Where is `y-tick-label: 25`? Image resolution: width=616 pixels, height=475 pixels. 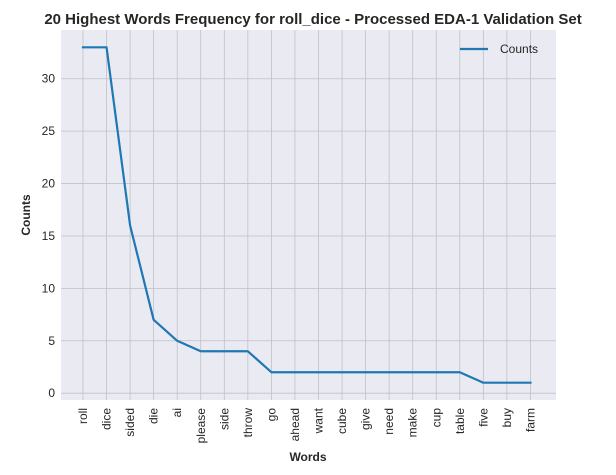 y-tick-label: 25 is located at coordinates (49, 131).